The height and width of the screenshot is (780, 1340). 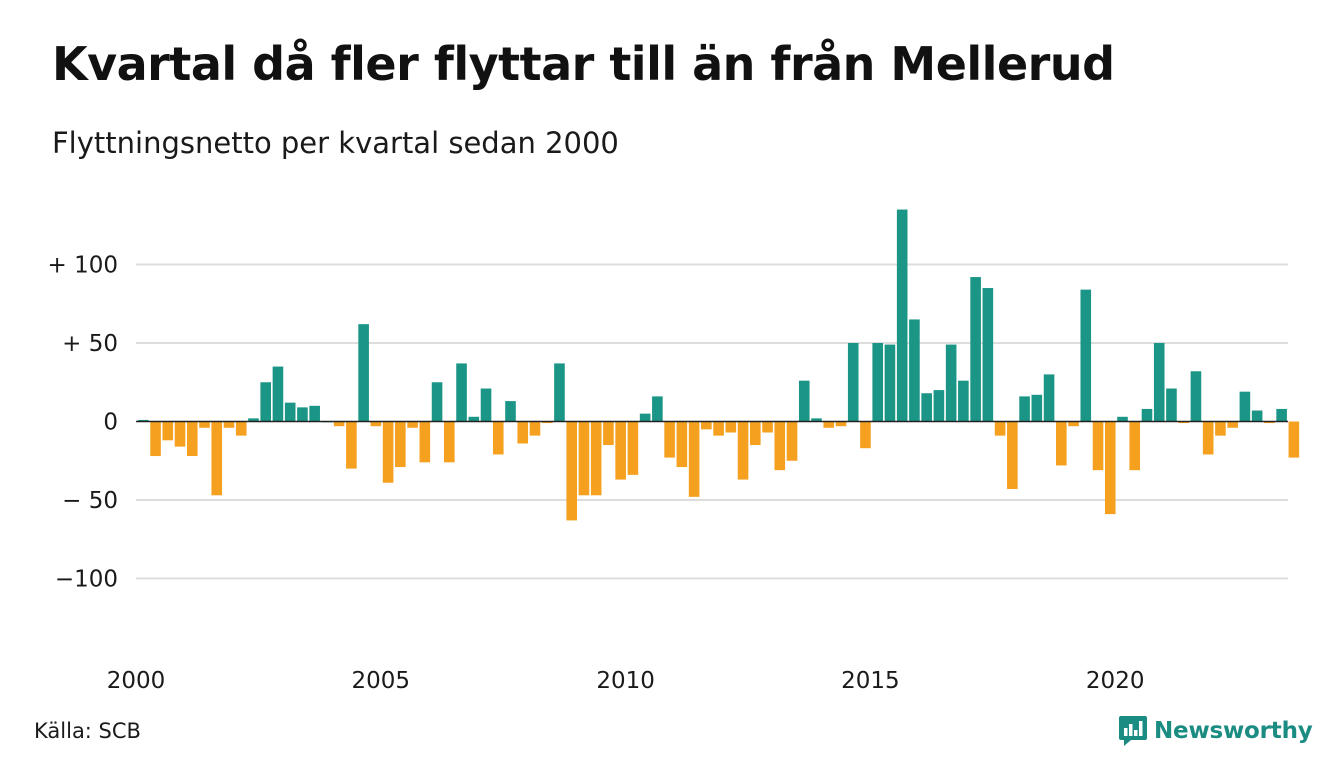 What do you see at coordinates (110, 423) in the screenshot?
I see `y-tick-label: 0` at bounding box center [110, 423].